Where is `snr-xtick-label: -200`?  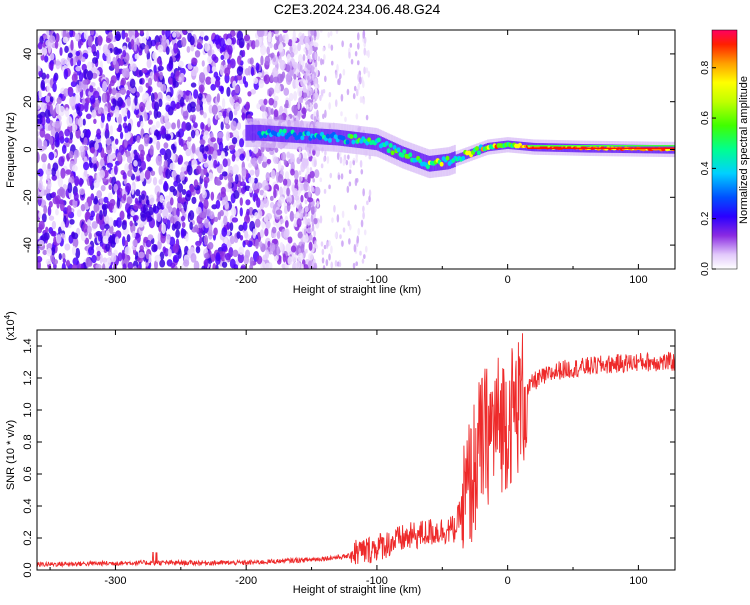
snr-xtick-label: -200 is located at coordinates (246, 581).